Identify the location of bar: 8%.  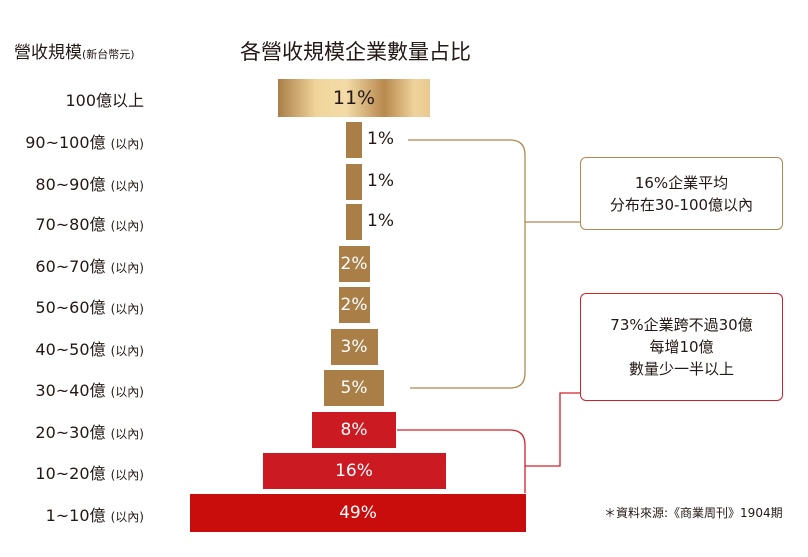
(354, 430).